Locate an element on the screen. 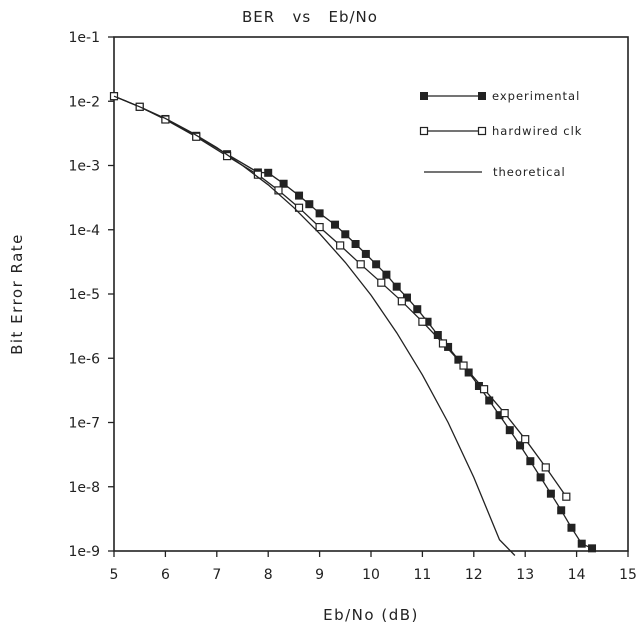 The image size is (639, 632). x-tick-label: 7 is located at coordinates (216, 575).